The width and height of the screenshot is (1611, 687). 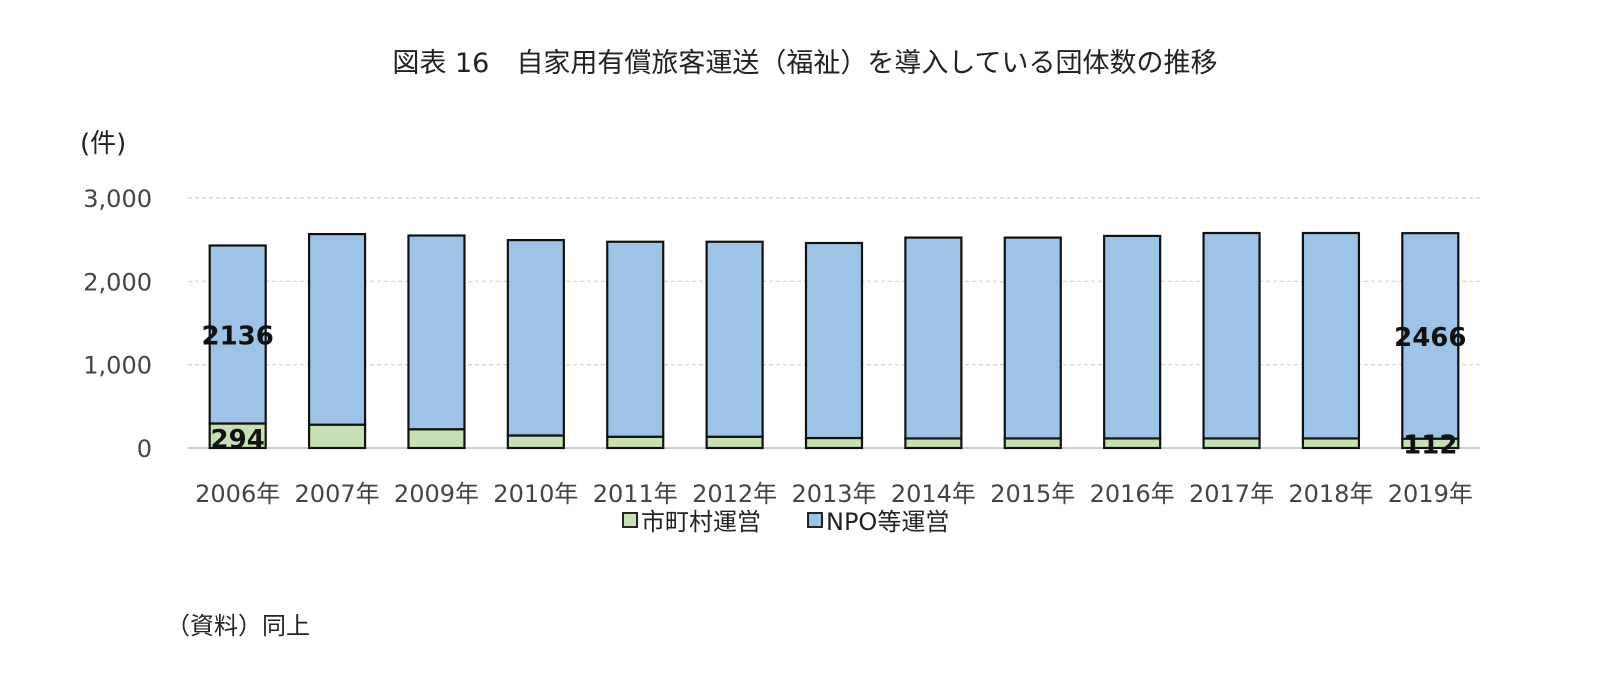 I want to click on y-tick-label: 1,000, so click(x=117, y=366).